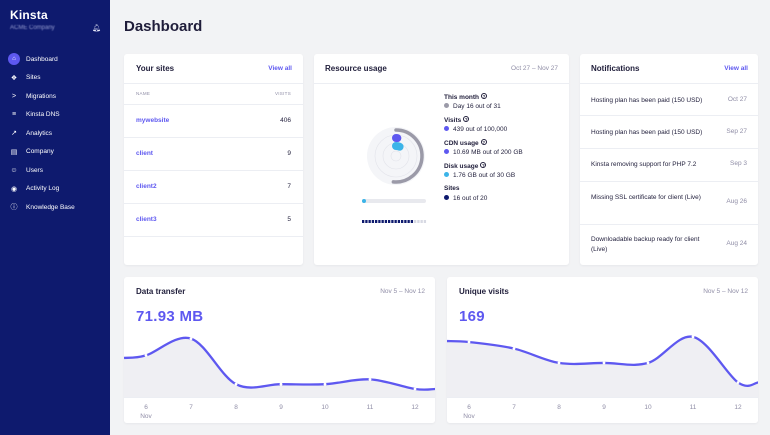 The width and height of the screenshot is (770, 435). What do you see at coordinates (14, 78) in the screenshot?
I see `sites-icon: ❖` at bounding box center [14, 78].